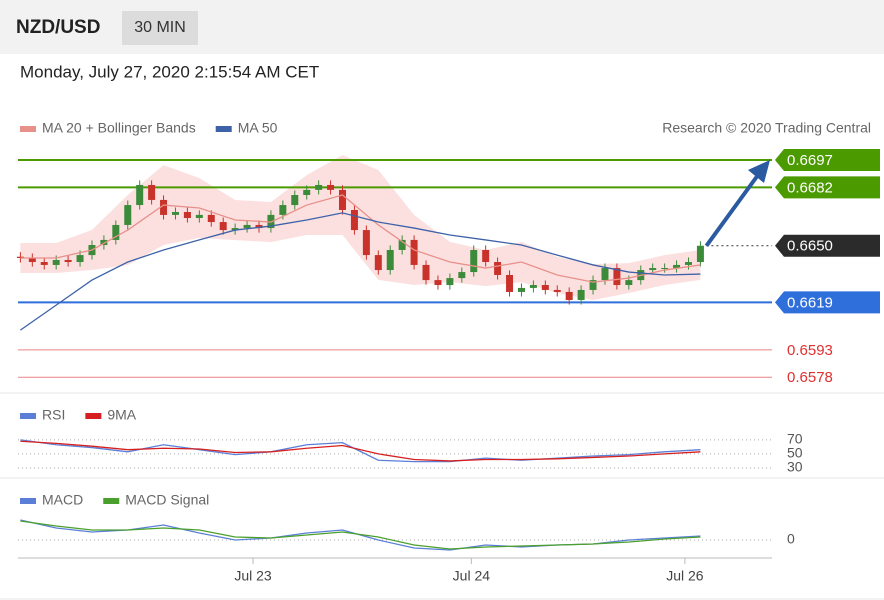  Describe the element at coordinates (759, 171) in the screenshot. I see `forecast-arrowhead` at that location.